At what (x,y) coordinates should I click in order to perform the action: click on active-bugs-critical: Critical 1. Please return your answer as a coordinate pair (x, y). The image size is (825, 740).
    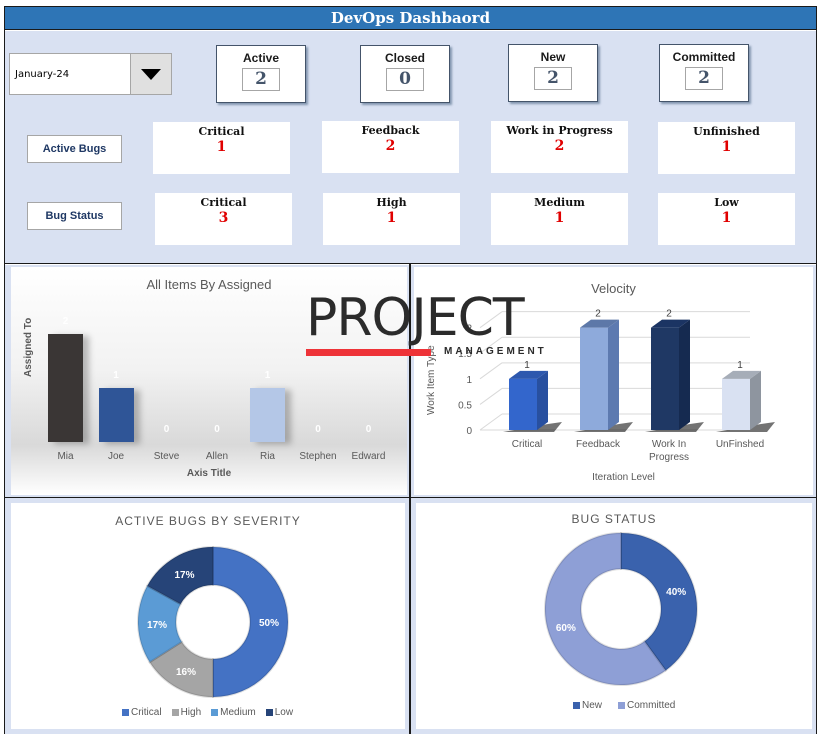
    Looking at the image, I should click on (221, 148).